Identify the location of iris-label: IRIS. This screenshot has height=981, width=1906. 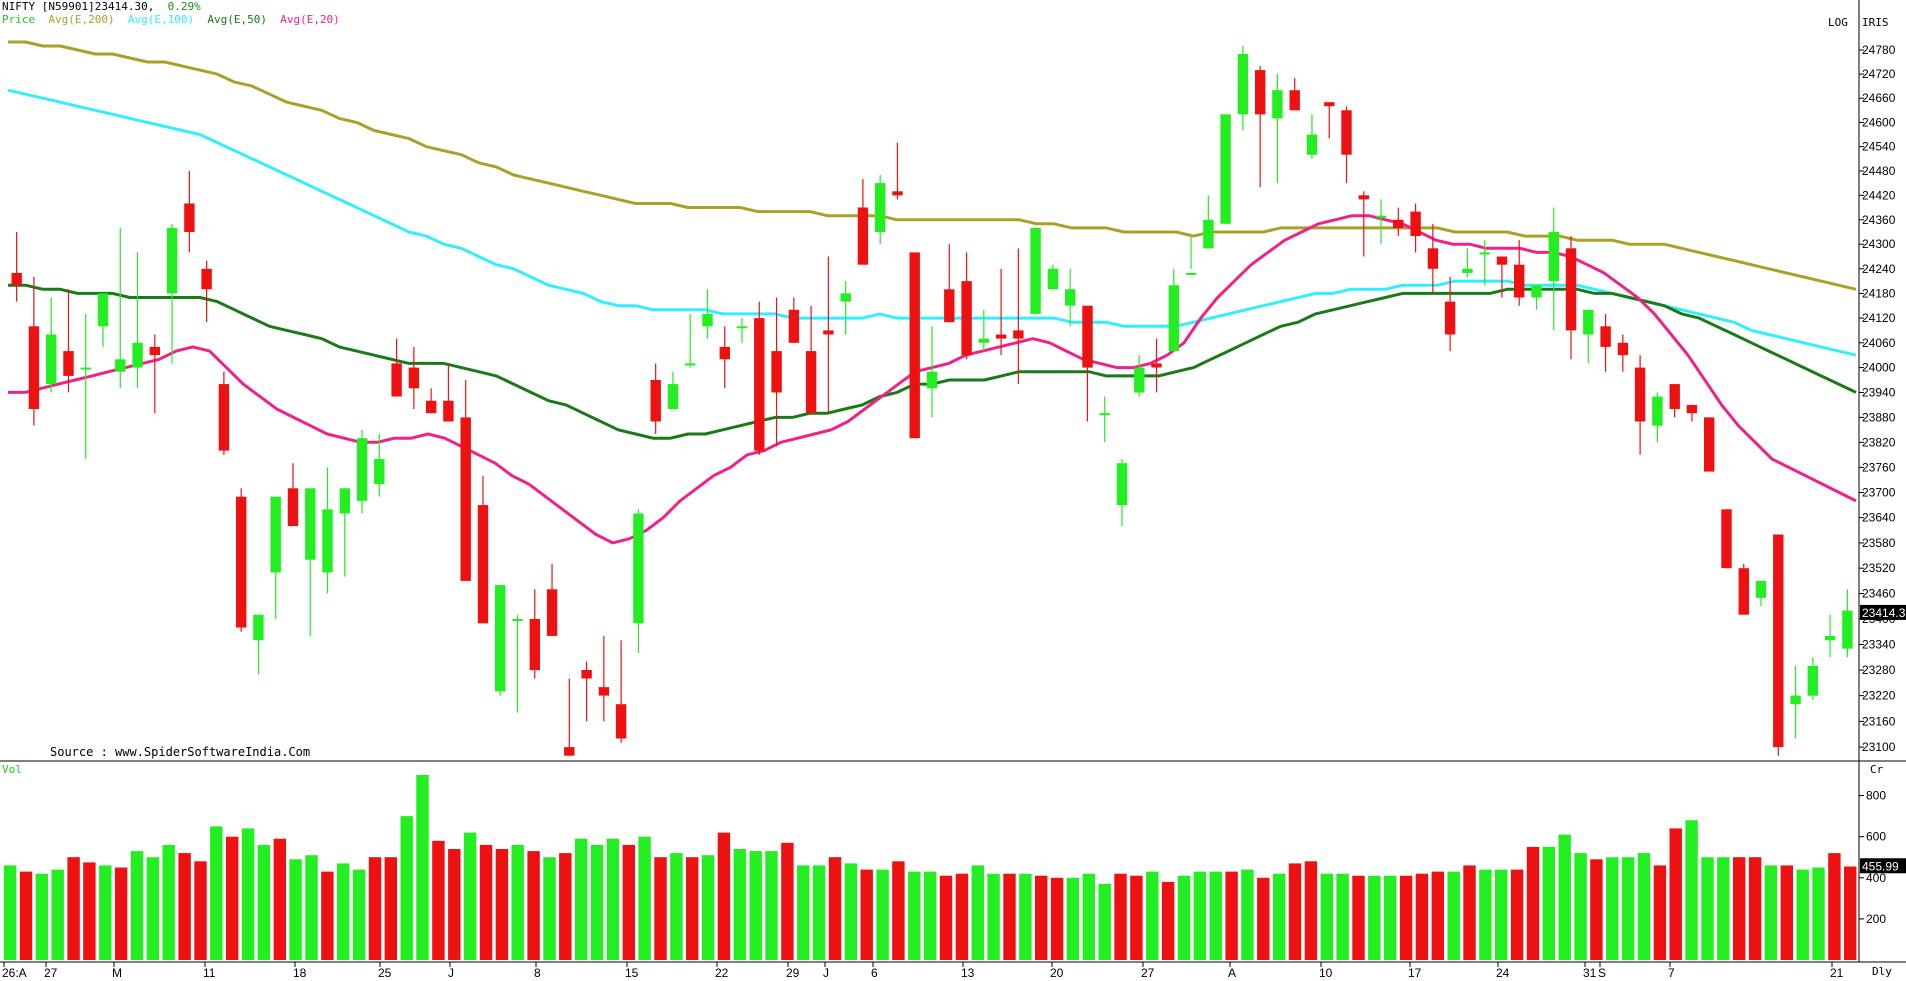
(1875, 22).